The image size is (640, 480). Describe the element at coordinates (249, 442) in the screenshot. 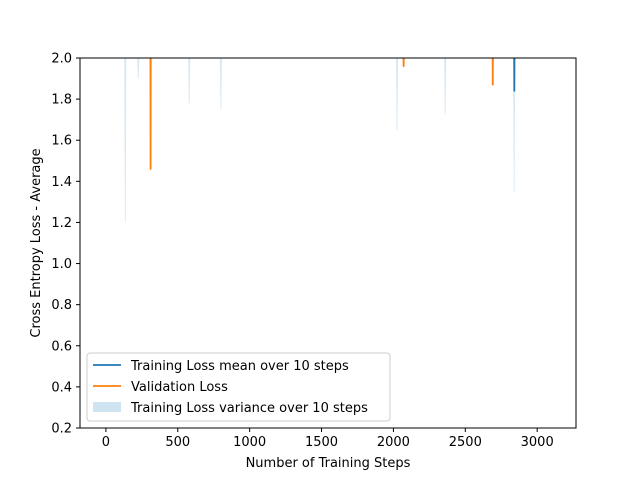

I see `x-tick-label: 1000` at that location.